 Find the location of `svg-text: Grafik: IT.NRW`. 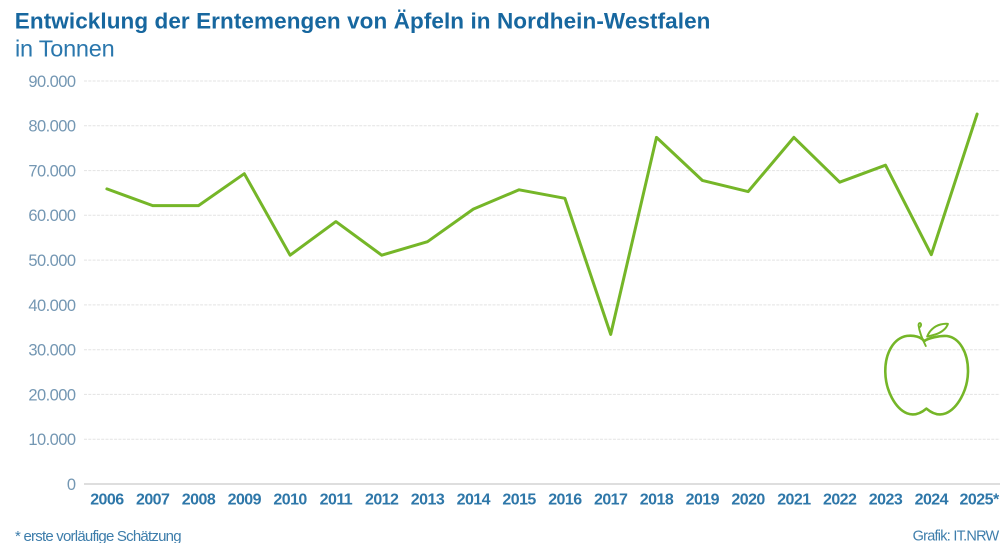

svg-text: Grafik: IT.NRW is located at coordinates (956, 536).